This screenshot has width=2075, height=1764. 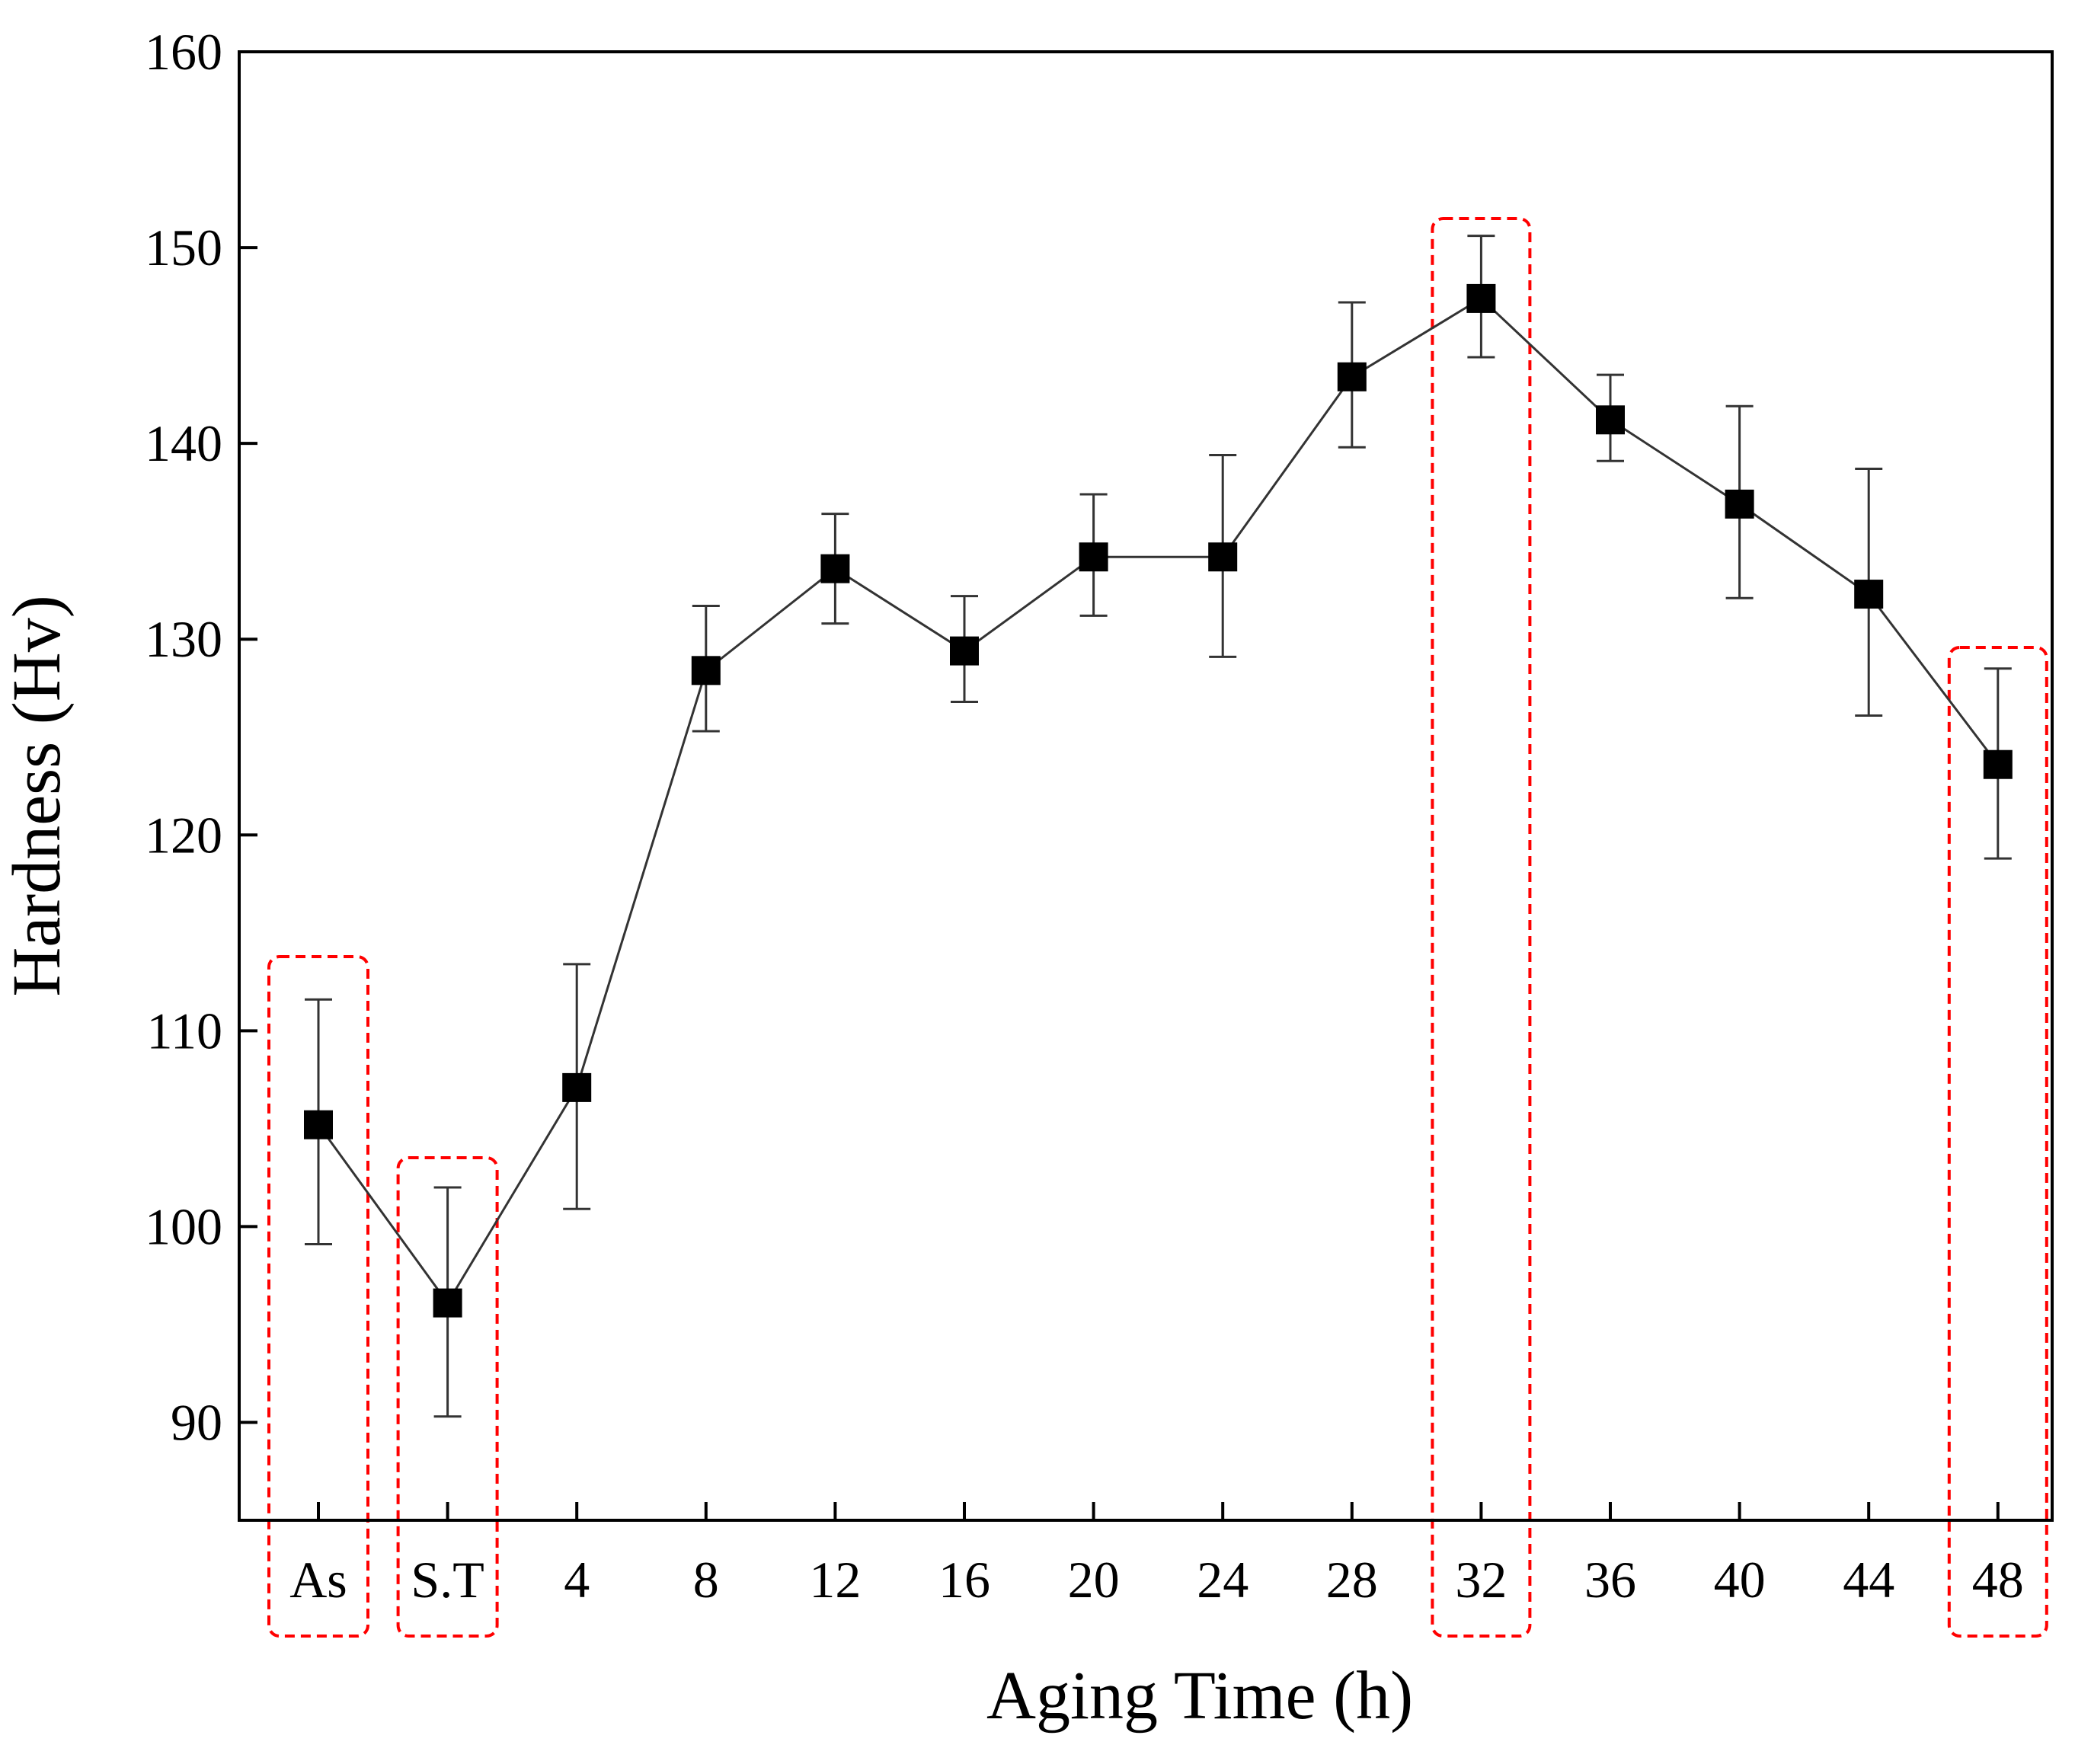 What do you see at coordinates (1610, 1580) in the screenshot?
I see `x-tick-label: 36` at bounding box center [1610, 1580].